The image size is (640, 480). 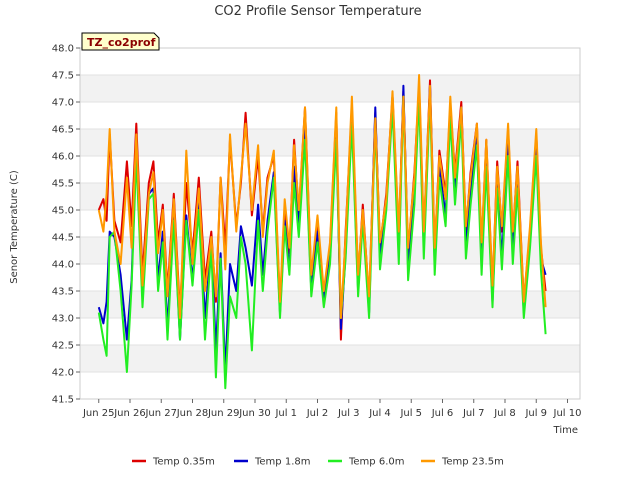 I want to click on x-tick-label: Jul 4, so click(x=379, y=413).